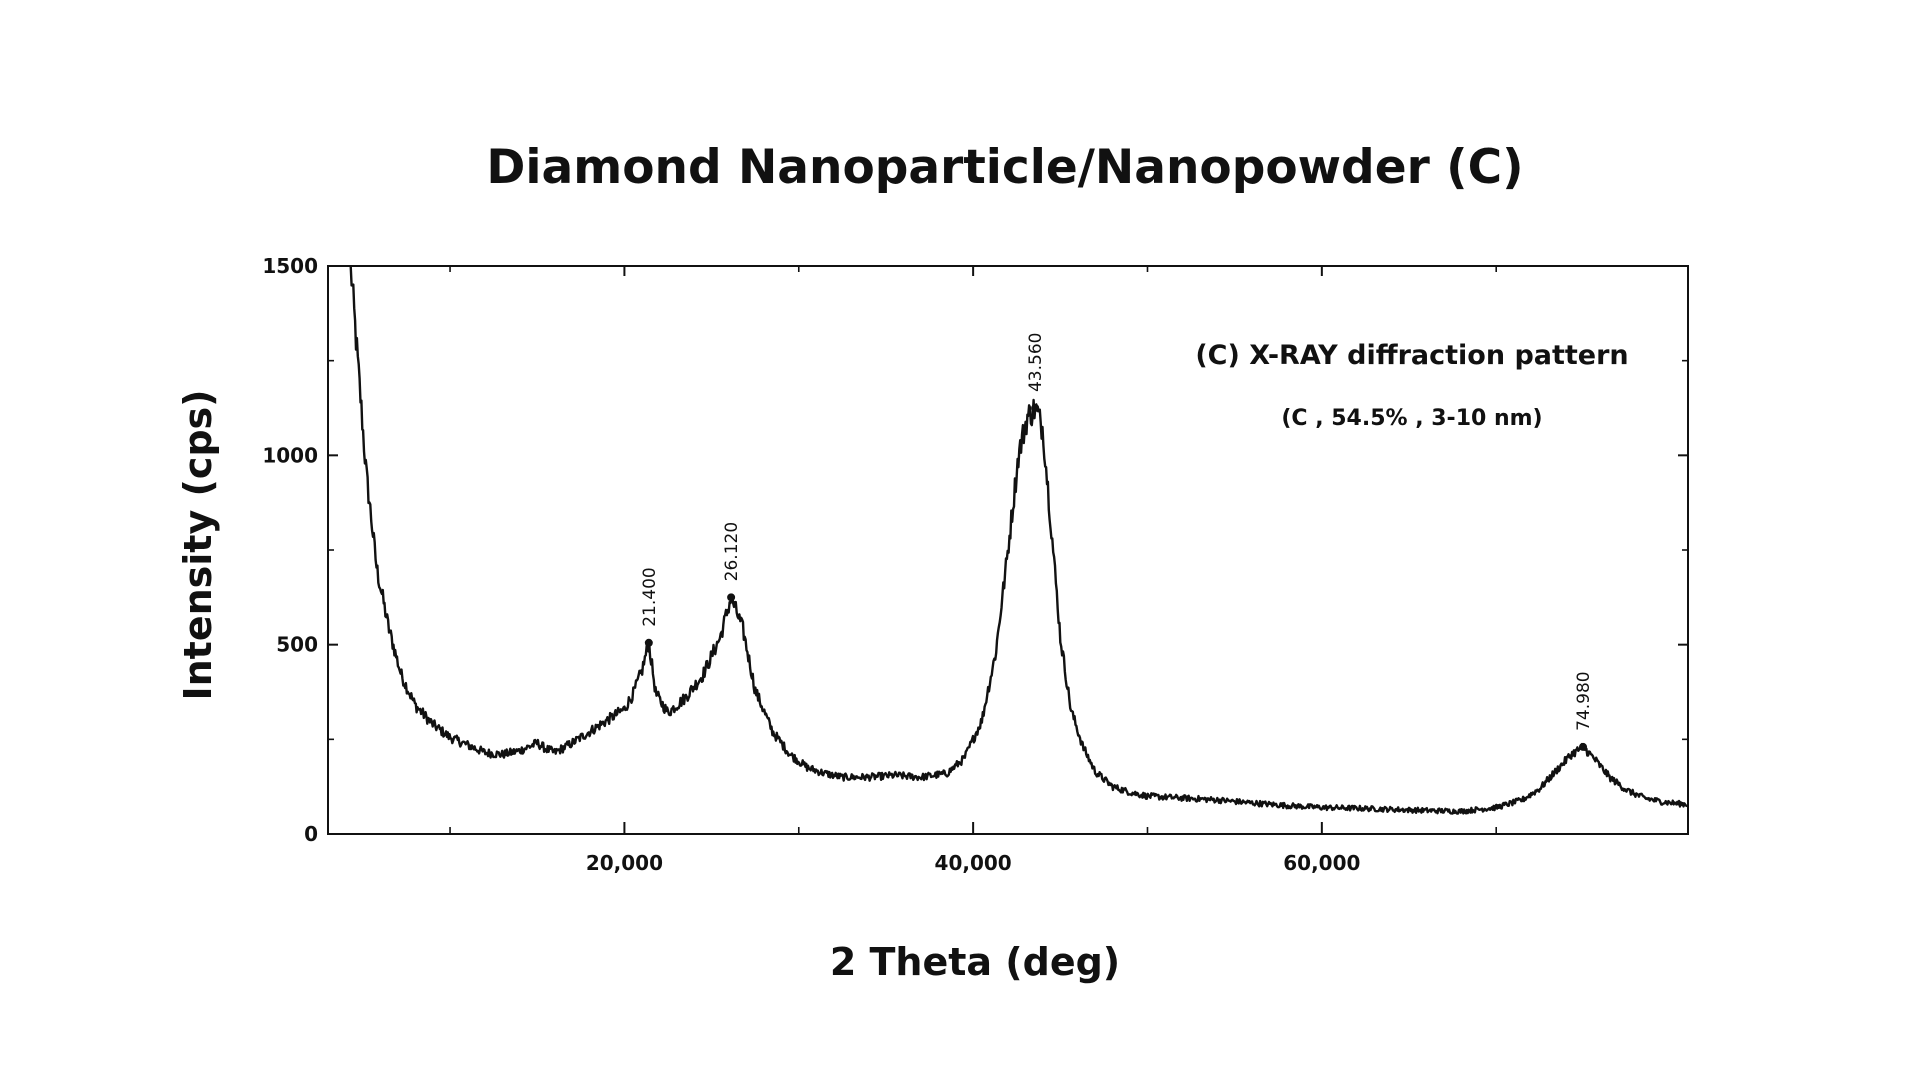 This screenshot has width=1920, height=1080. I want to click on y-tick-label: 1500, so click(290, 266).